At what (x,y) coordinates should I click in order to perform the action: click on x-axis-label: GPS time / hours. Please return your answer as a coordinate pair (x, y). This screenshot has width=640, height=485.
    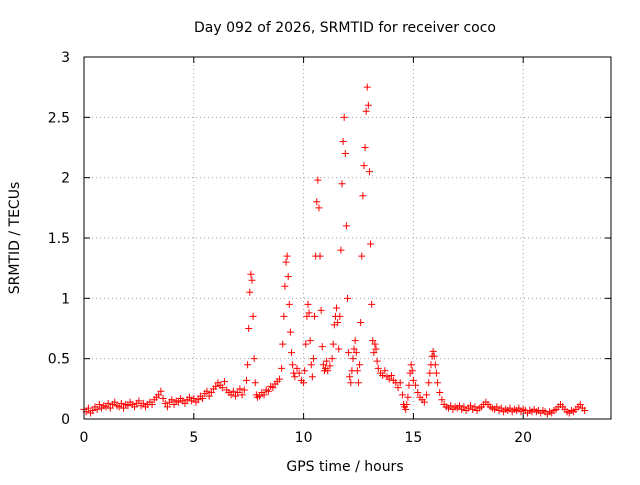
    Looking at the image, I should click on (344, 467).